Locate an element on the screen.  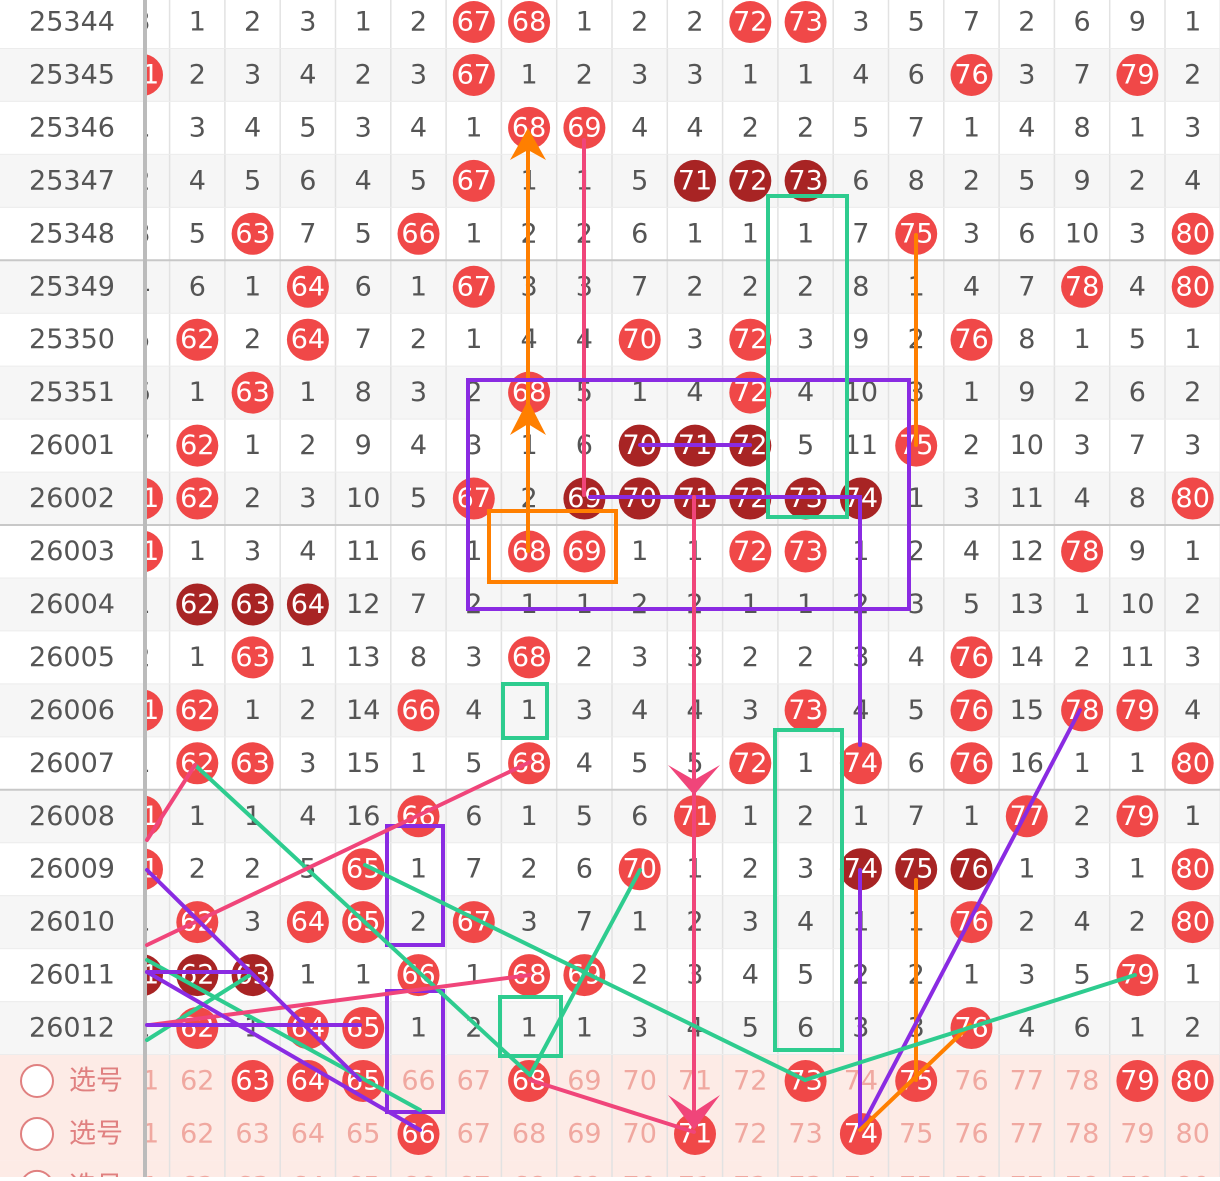
picked-number: 80 is located at coordinates (1193, 1081).